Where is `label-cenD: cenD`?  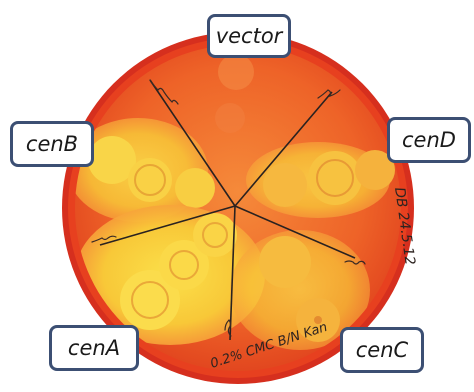 label-cenD: cenD is located at coordinates (429, 140).